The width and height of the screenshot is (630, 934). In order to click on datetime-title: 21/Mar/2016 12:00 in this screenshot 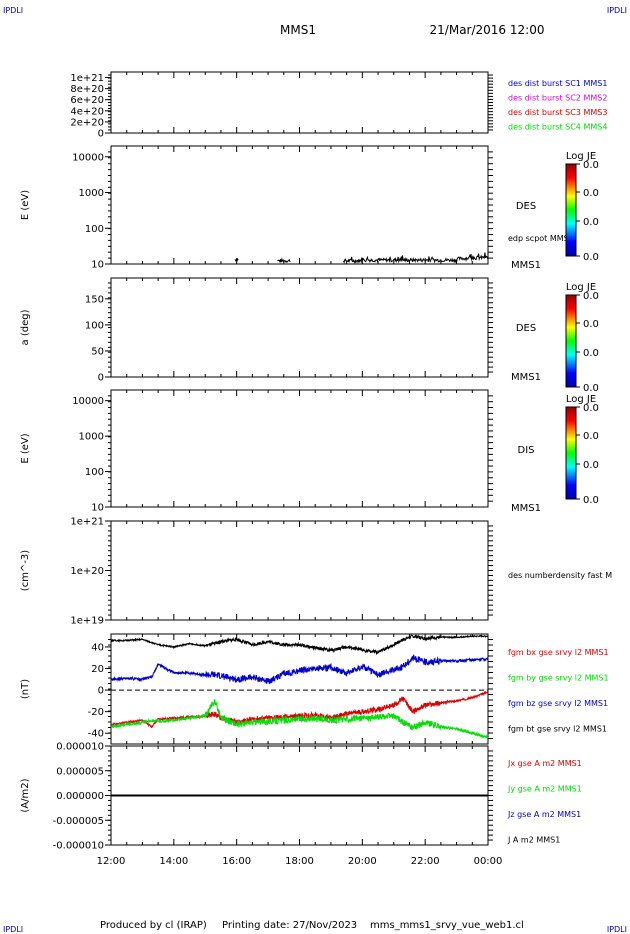, I will do `click(487, 30)`.